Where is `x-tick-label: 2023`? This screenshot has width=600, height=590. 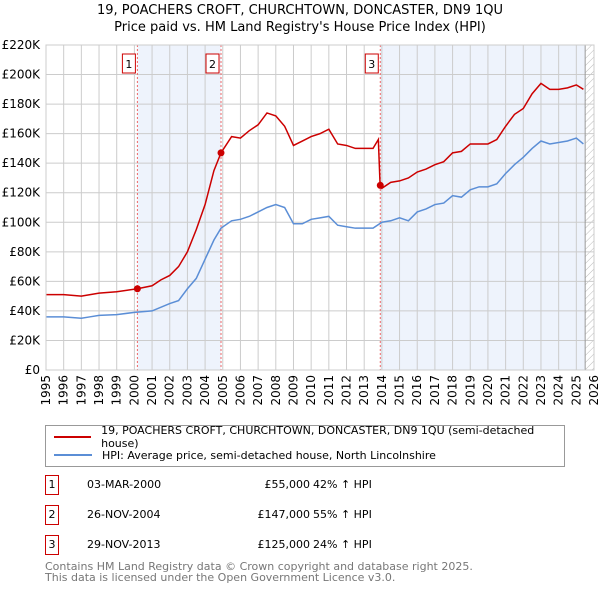
x-tick-label: 2023 is located at coordinates (541, 390).